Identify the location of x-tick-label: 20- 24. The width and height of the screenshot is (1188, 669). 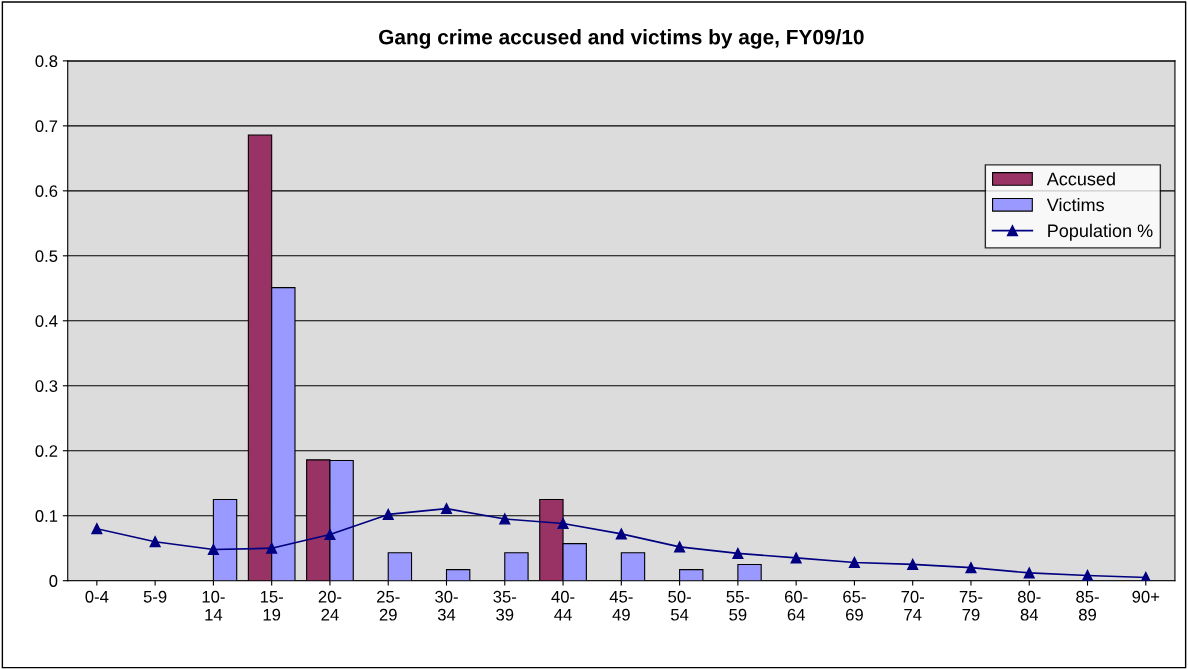
(330, 605).